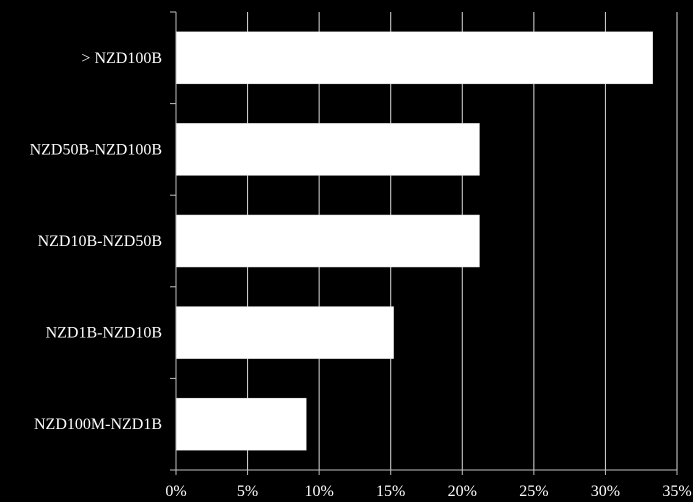 The image size is (693, 502). What do you see at coordinates (247, 491) in the screenshot?
I see `x-tick-label: 5%` at bounding box center [247, 491].